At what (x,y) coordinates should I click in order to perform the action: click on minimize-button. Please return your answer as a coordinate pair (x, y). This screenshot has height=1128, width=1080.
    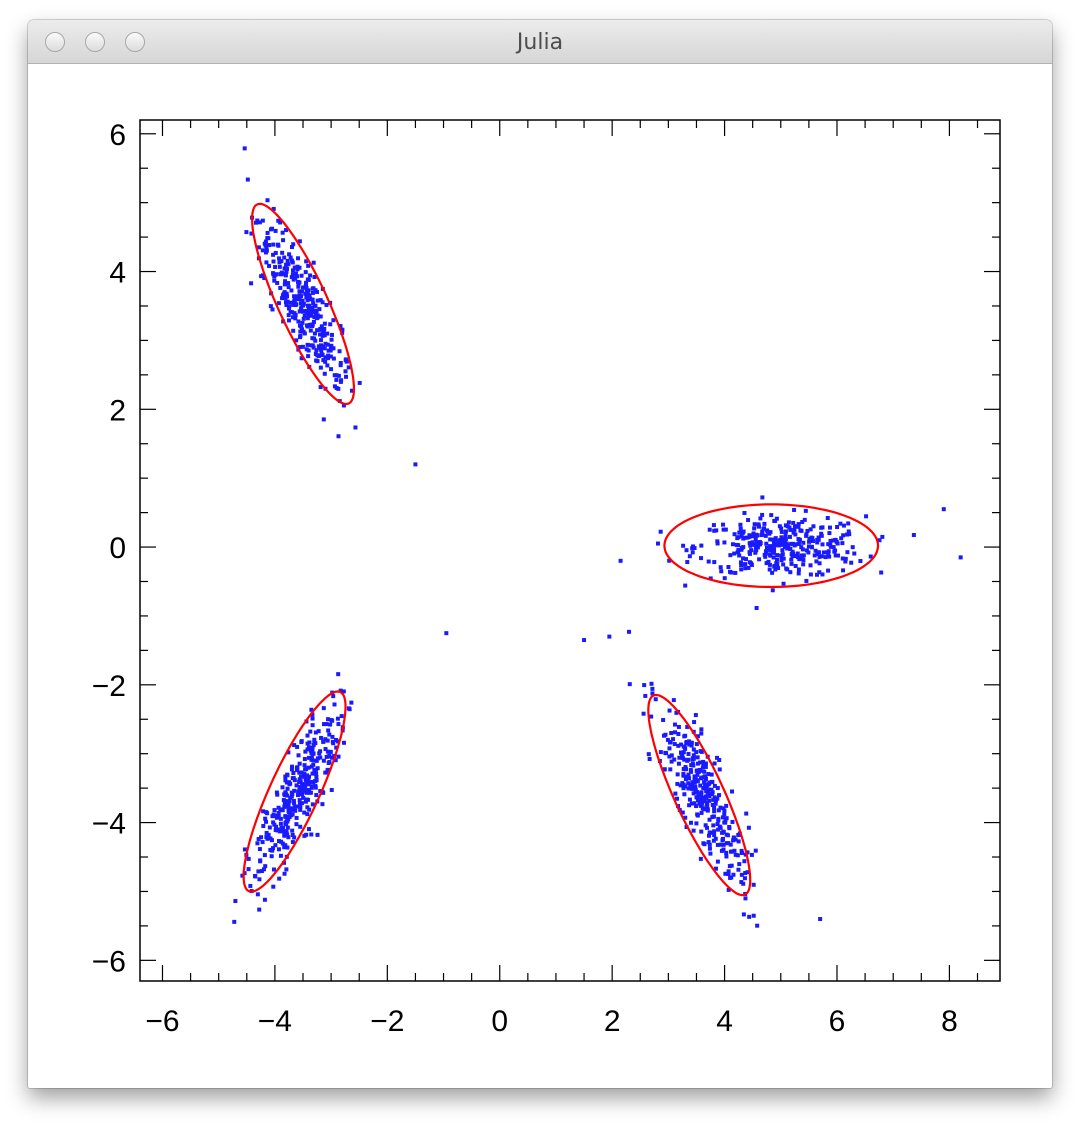
    Looking at the image, I should click on (95, 42).